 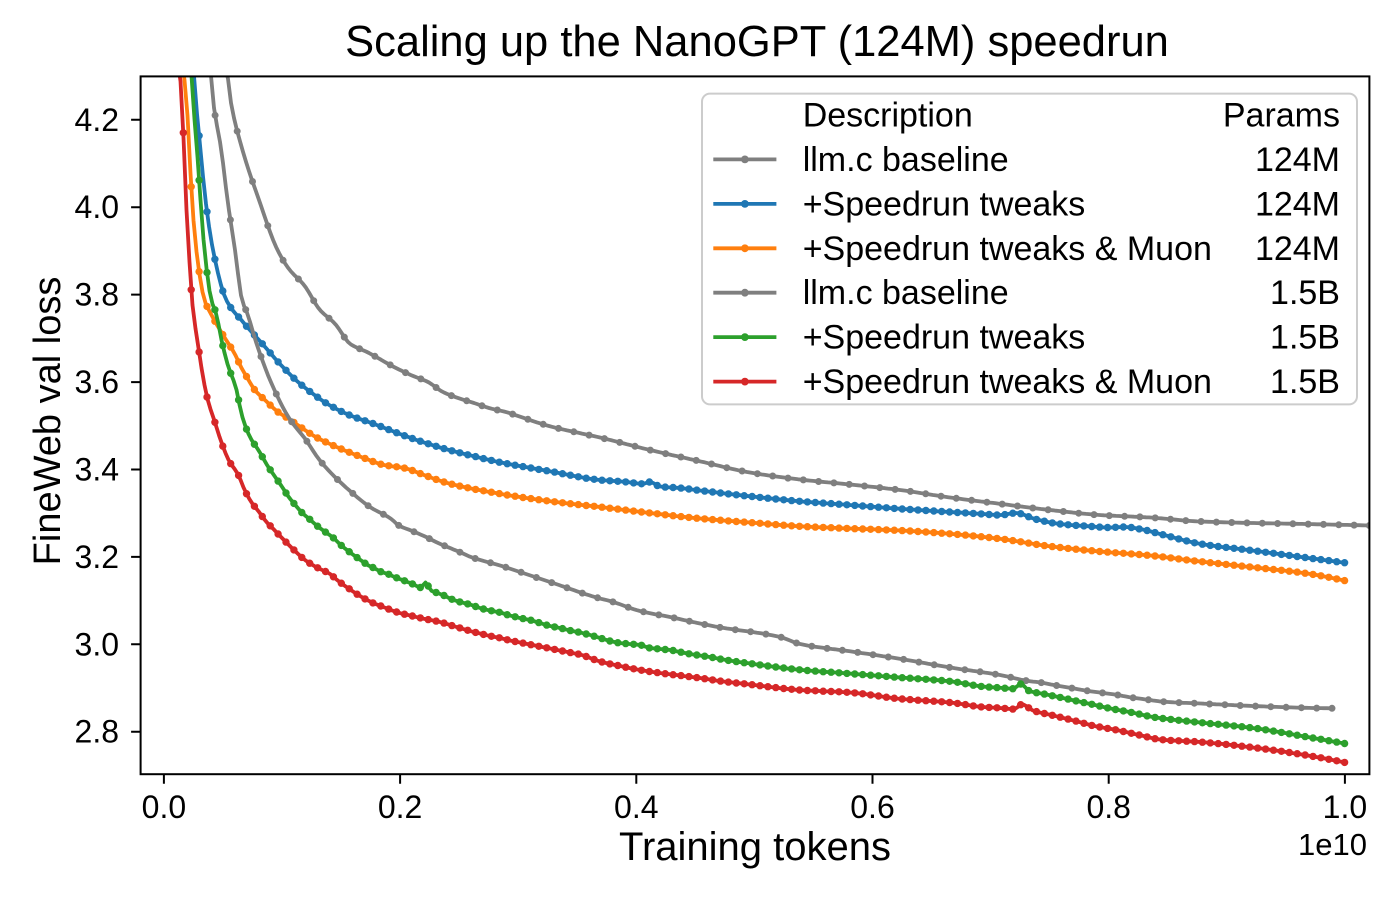 I want to click on svg-text: 0.8, so click(x=1108, y=807).